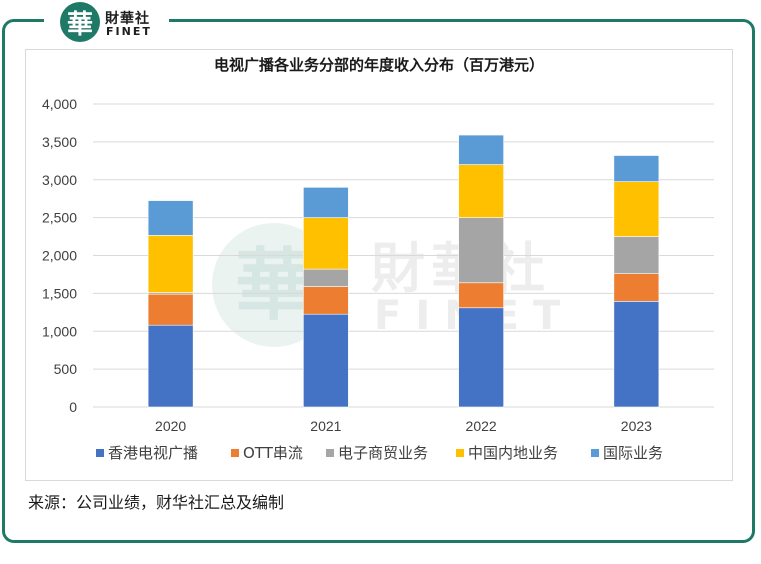 Image resolution: width=761 pixels, height=564 pixels. Describe the element at coordinates (59, 142) in the screenshot. I see `y-tick-label: 3,500` at that location.